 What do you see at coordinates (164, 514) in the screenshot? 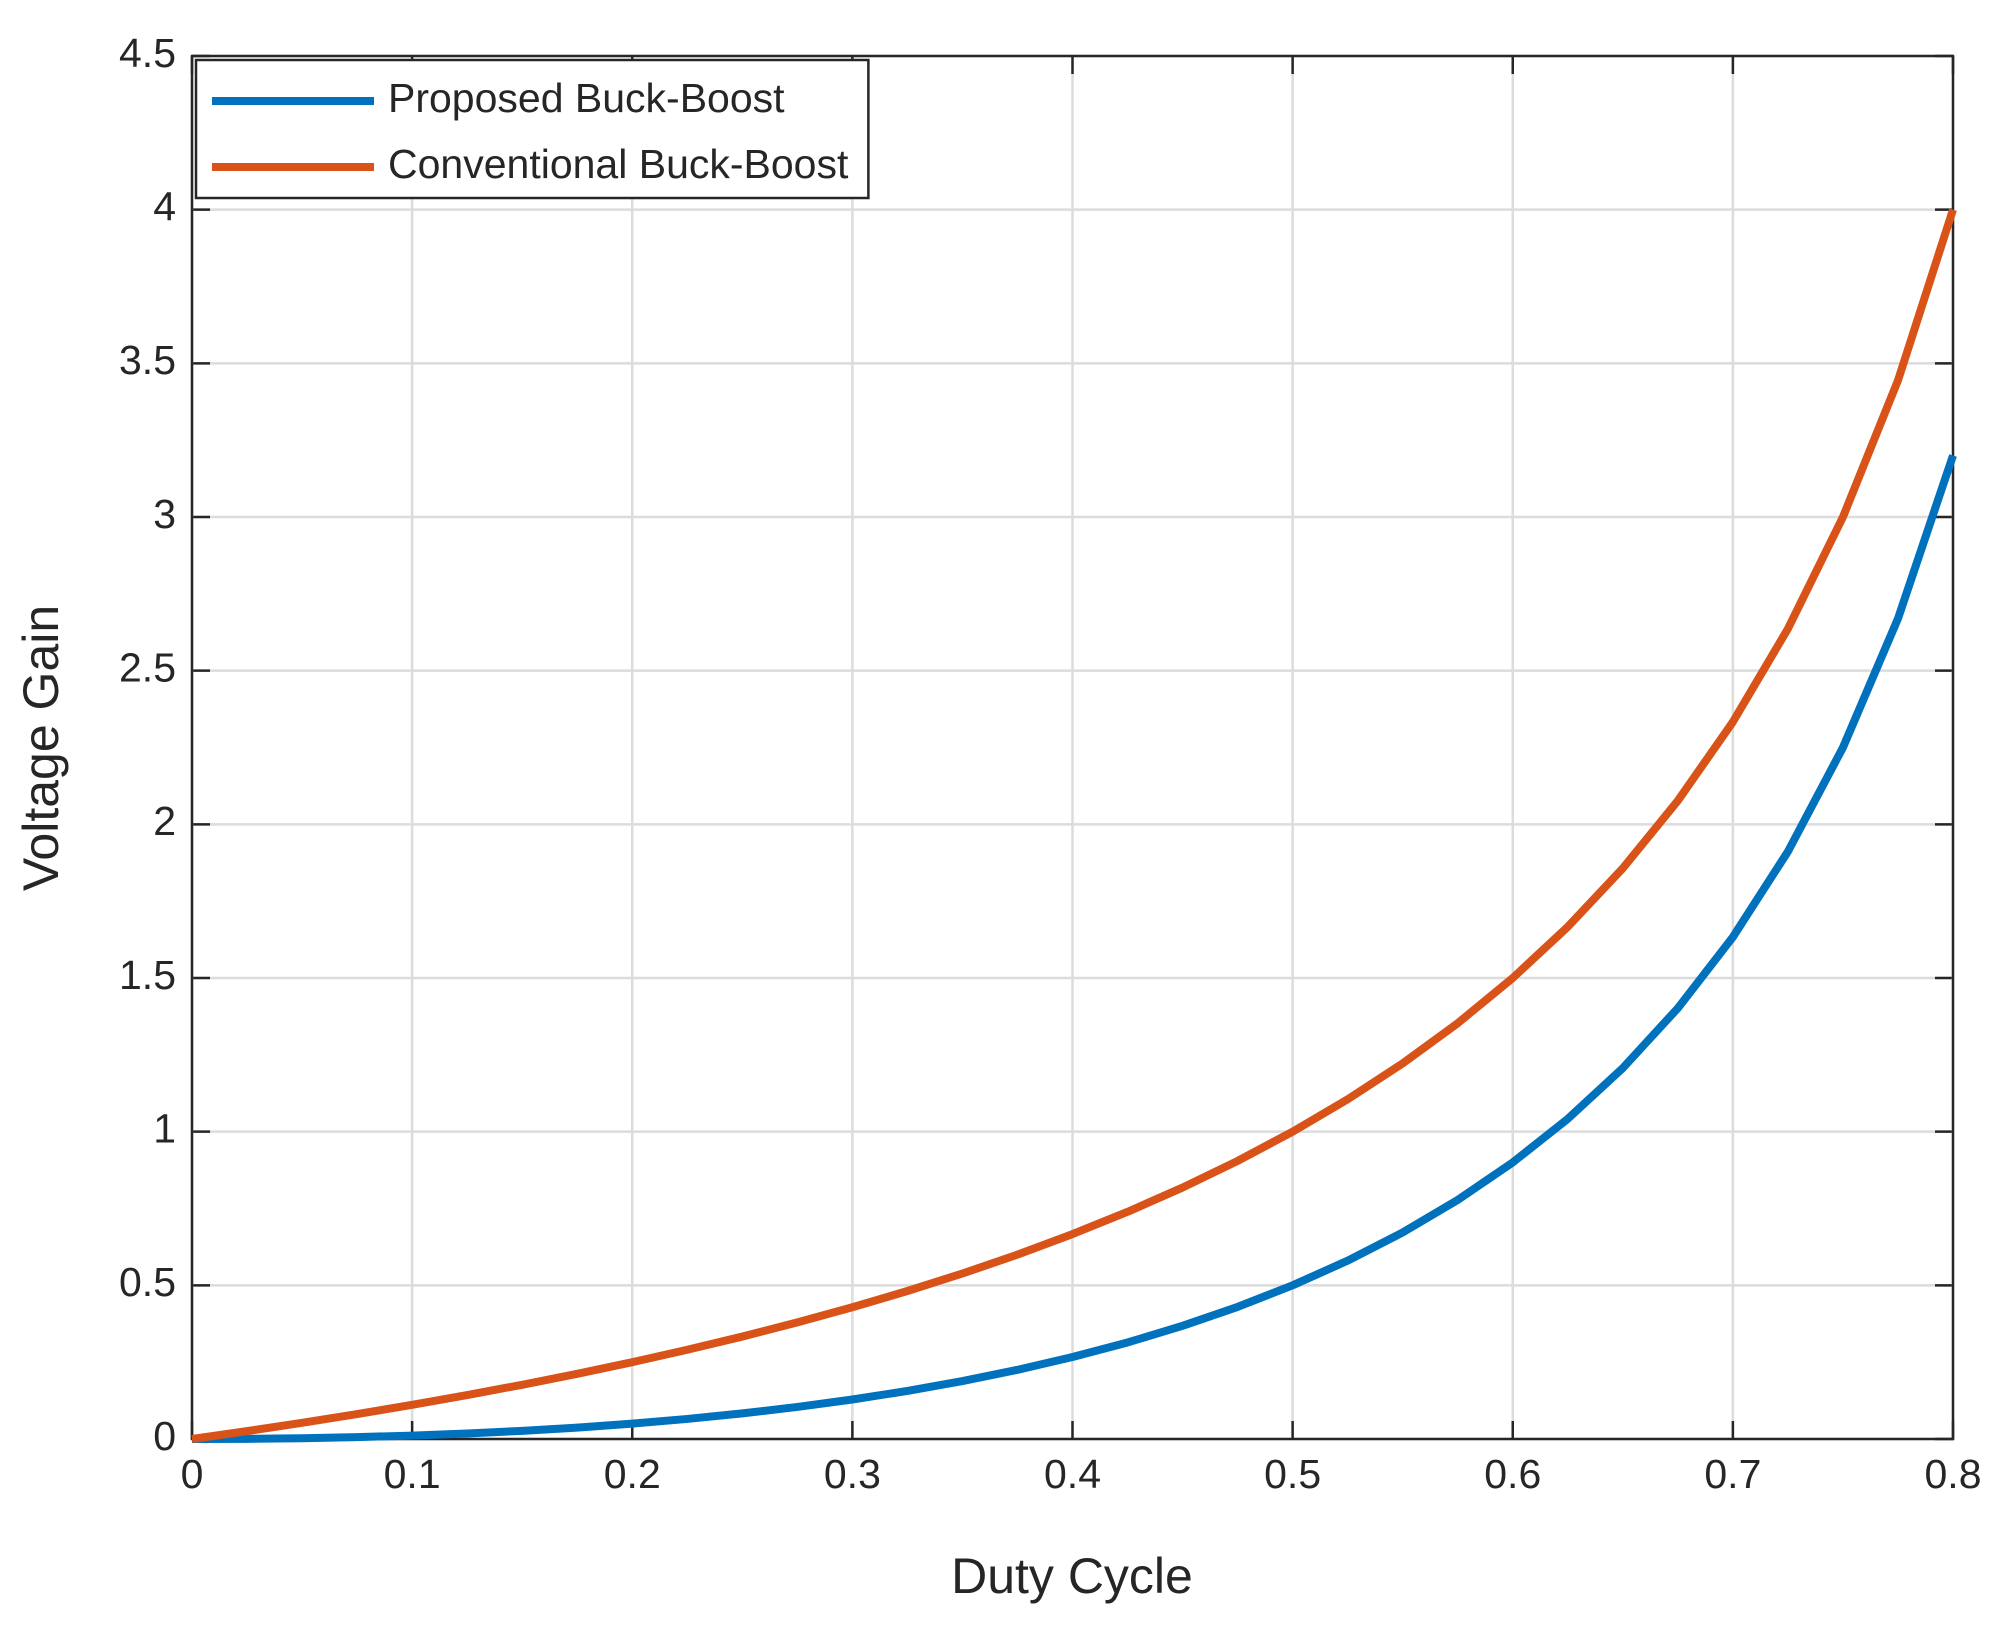
I see `y-tick-label: 3` at bounding box center [164, 514].